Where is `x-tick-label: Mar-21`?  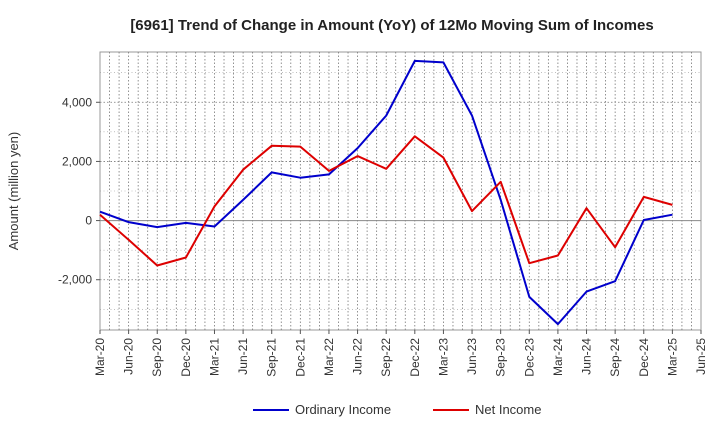 x-tick-label: Mar-21 is located at coordinates (214, 357).